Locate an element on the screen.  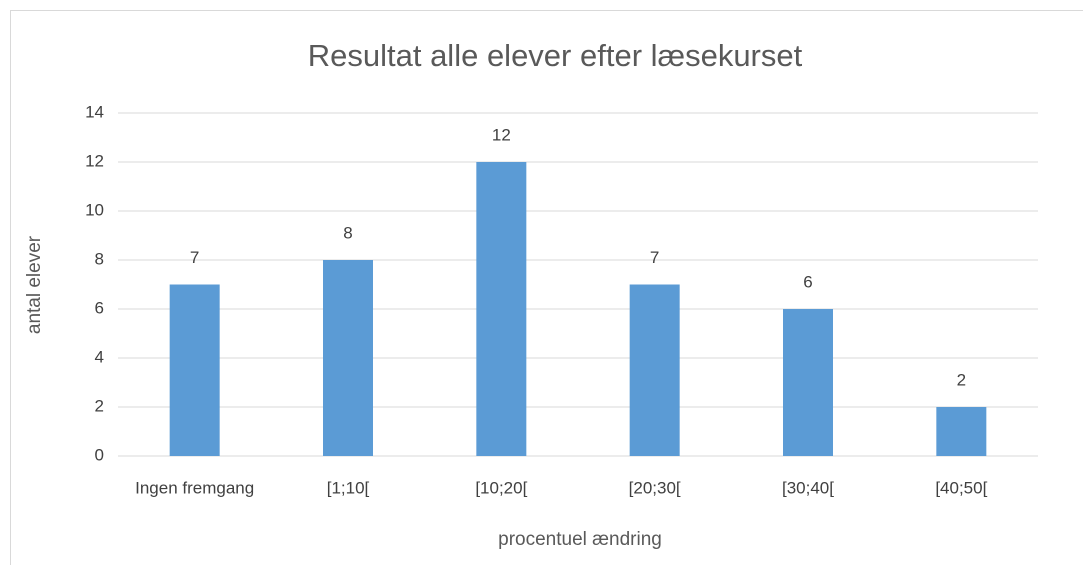
x-tick-label: [10;20[ is located at coordinates (501, 487).